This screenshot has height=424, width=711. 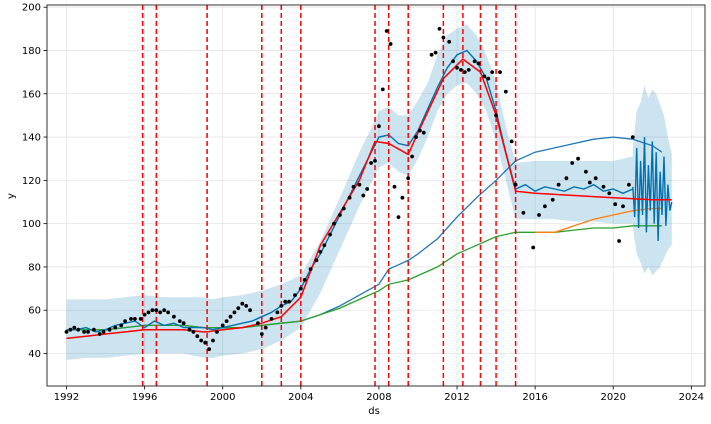 I want to click on y-tick-label: 160, so click(x=31, y=94).